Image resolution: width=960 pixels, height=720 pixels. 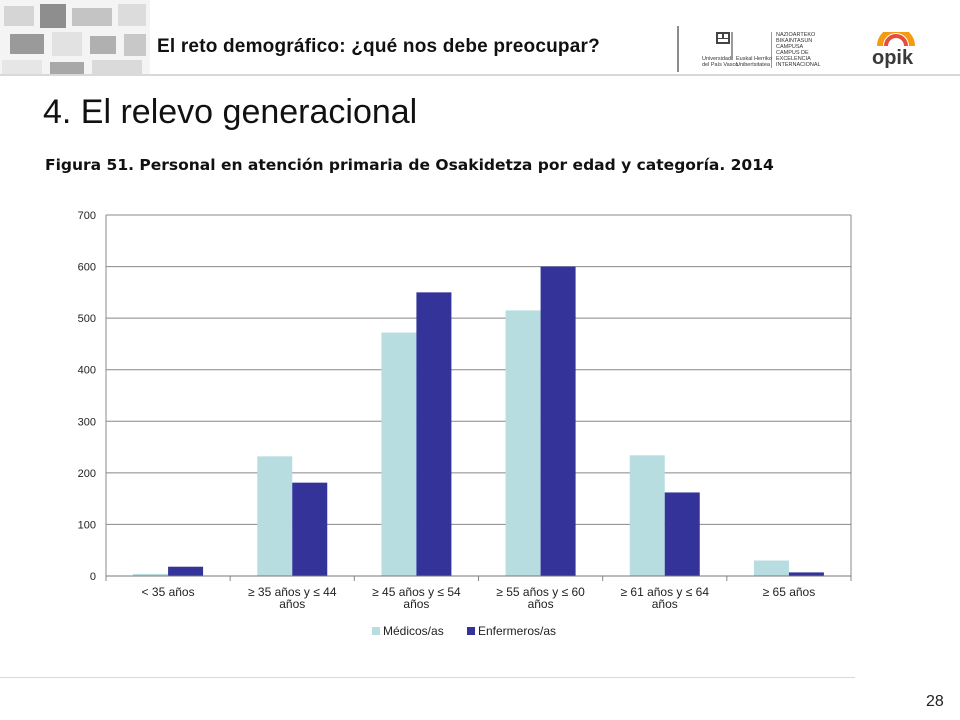 What do you see at coordinates (480, 75) in the screenshot?
I see `header-divider` at bounding box center [480, 75].